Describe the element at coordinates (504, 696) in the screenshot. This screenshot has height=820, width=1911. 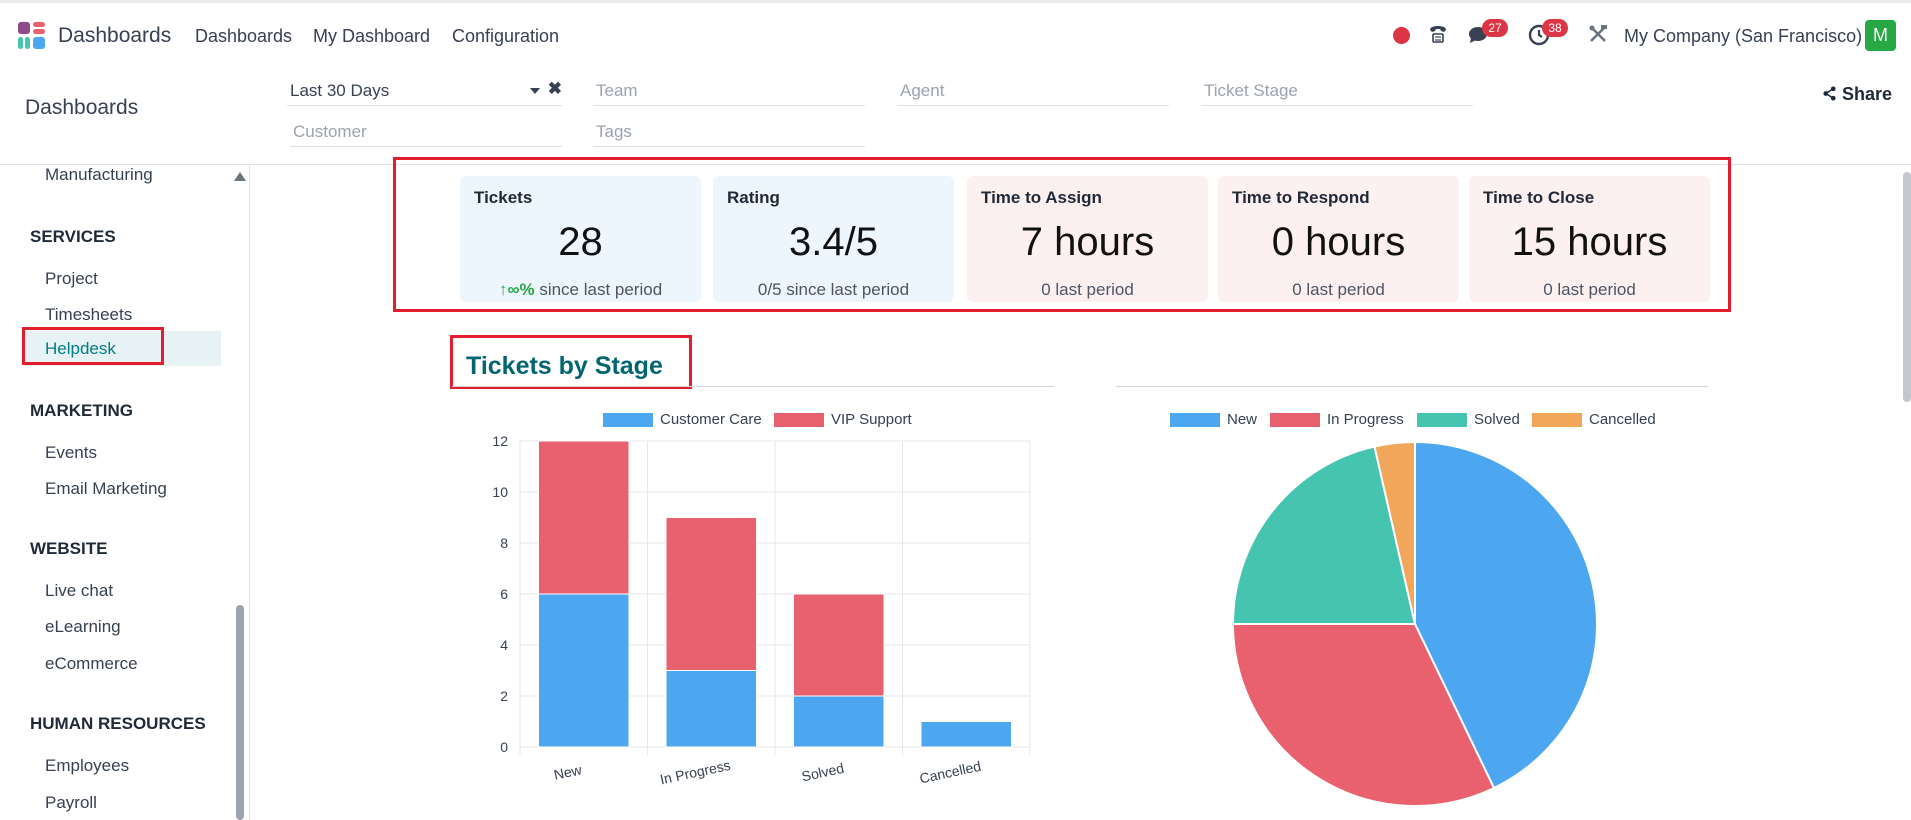
I see `y-tick-label: 2` at that location.